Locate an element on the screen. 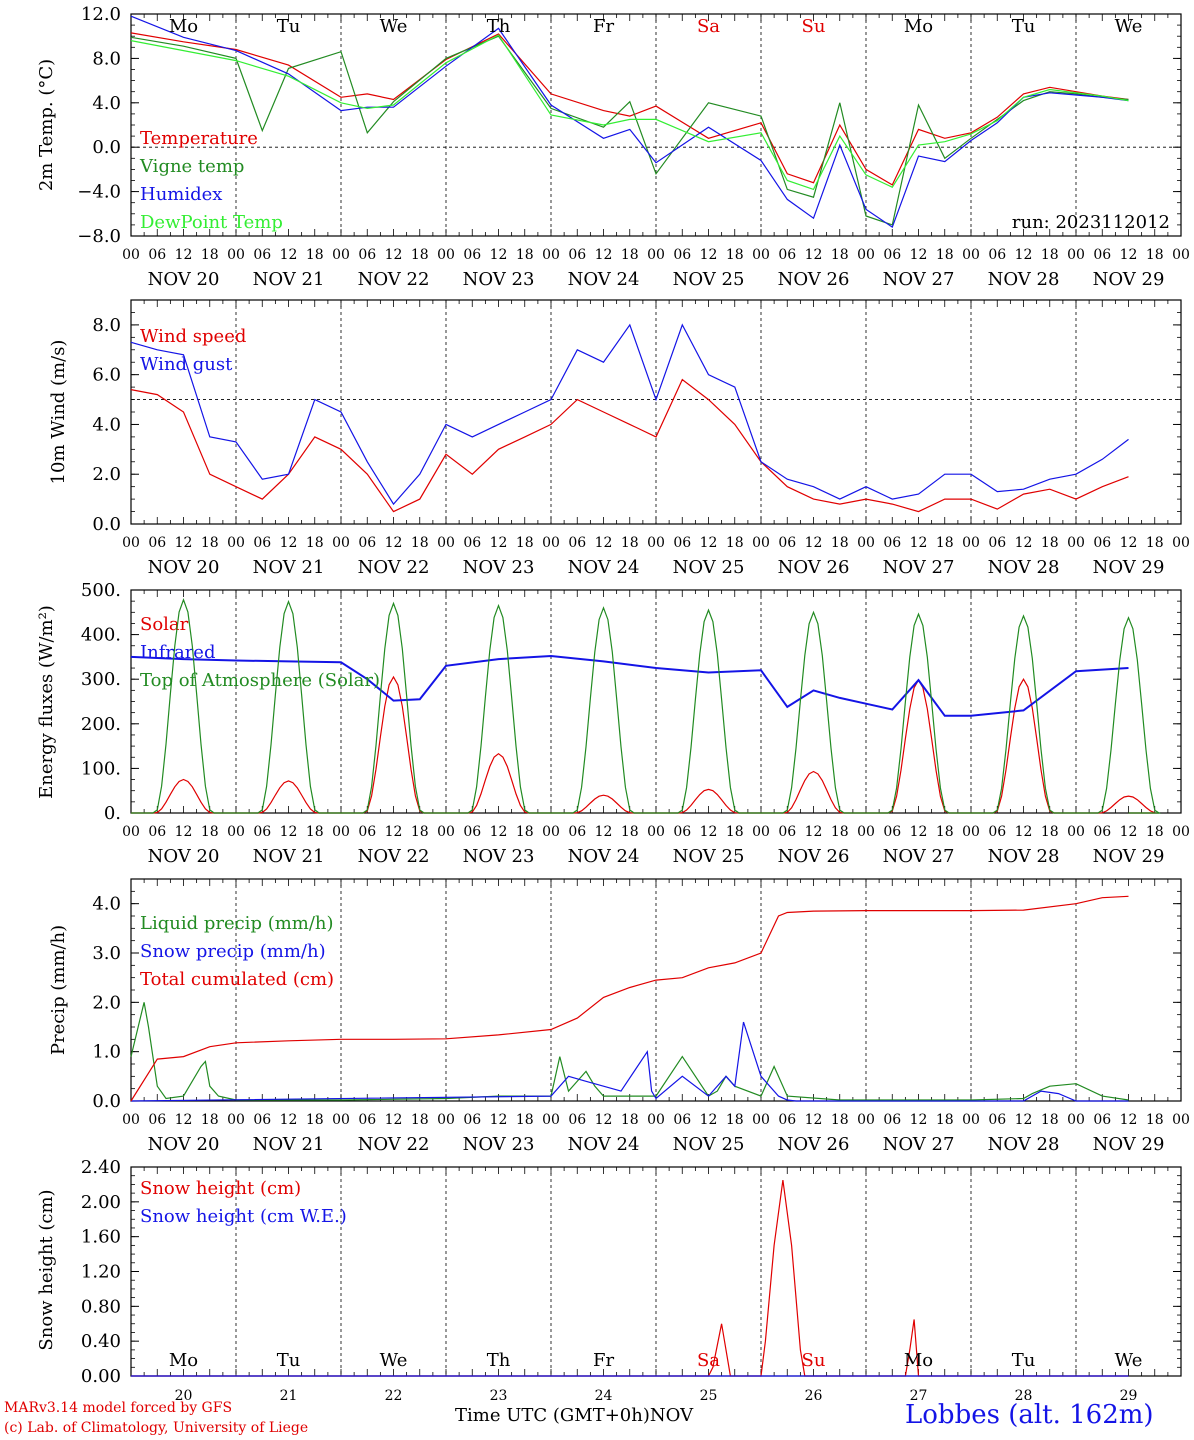  day-number-label: 23 is located at coordinates (499, 1396).